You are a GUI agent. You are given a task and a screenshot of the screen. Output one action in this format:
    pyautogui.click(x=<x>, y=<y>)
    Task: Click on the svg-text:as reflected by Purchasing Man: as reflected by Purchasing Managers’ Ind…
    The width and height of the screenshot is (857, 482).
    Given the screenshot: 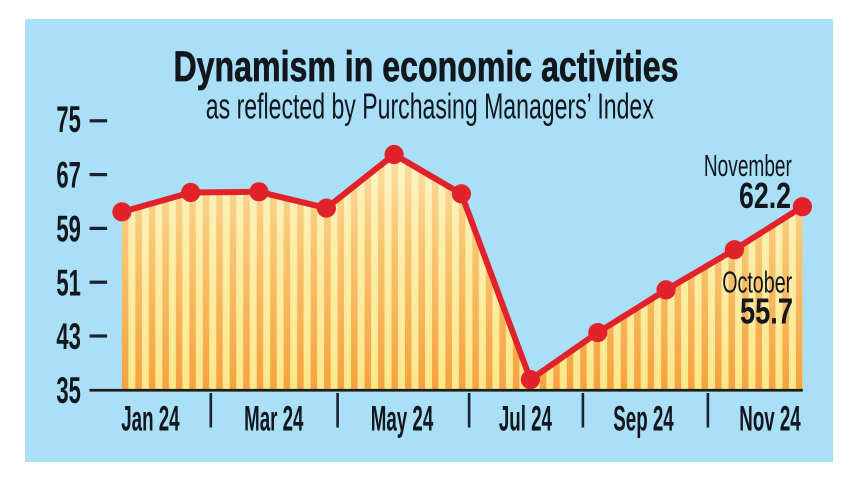 What is the action you would take?
    pyautogui.click(x=430, y=105)
    